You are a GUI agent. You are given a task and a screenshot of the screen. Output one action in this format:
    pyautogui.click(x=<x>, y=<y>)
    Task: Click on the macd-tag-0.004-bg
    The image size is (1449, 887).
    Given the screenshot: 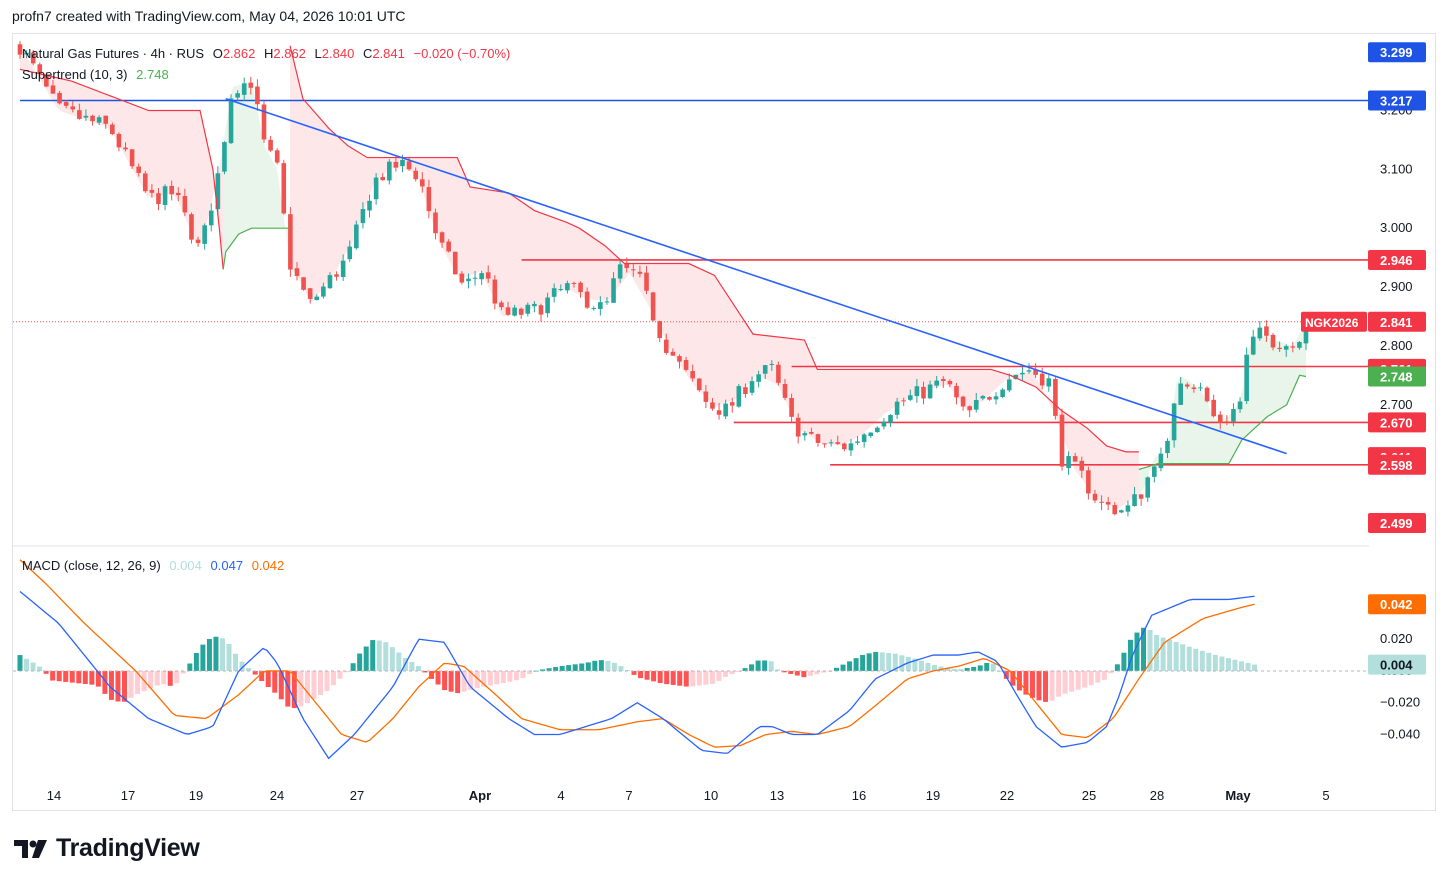 What is the action you would take?
    pyautogui.click(x=1397, y=664)
    